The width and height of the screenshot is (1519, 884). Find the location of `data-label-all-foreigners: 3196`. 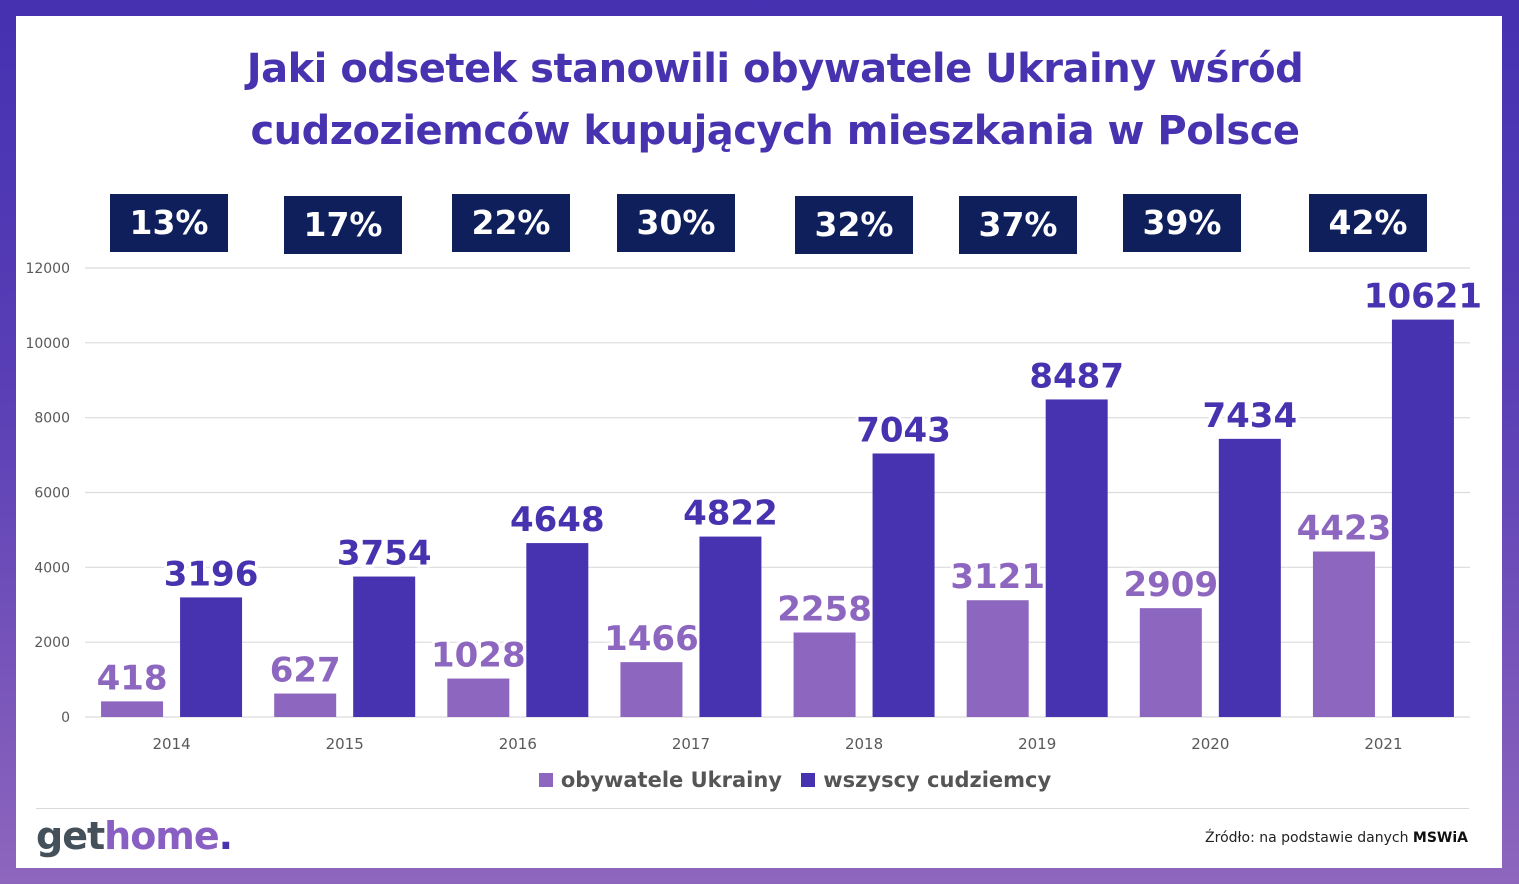

data-label-all-foreigners: 3196 is located at coordinates (211, 574).